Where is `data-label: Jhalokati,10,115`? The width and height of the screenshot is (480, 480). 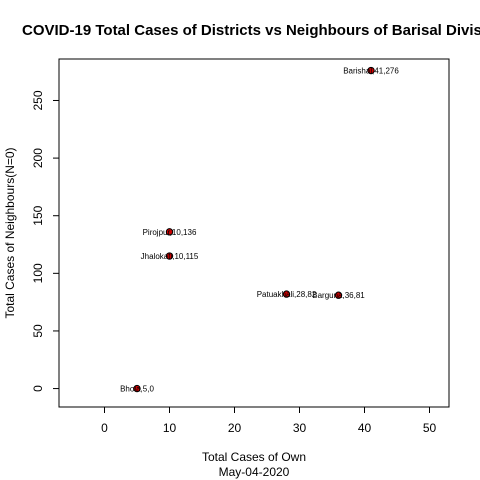 data-label: Jhalokati,10,115 is located at coordinates (170, 256).